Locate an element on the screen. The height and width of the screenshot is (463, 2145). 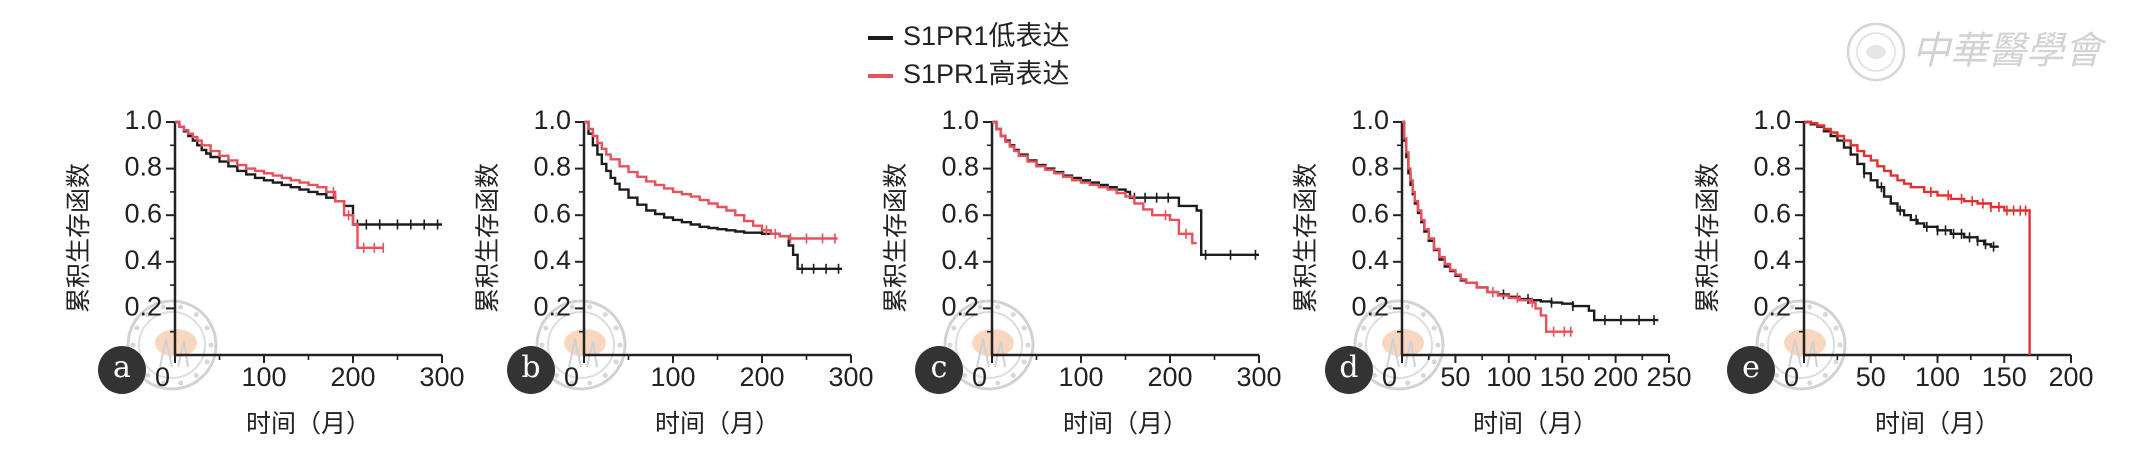
legend-item-high: S1PR1高表达 is located at coordinates (969, 74).